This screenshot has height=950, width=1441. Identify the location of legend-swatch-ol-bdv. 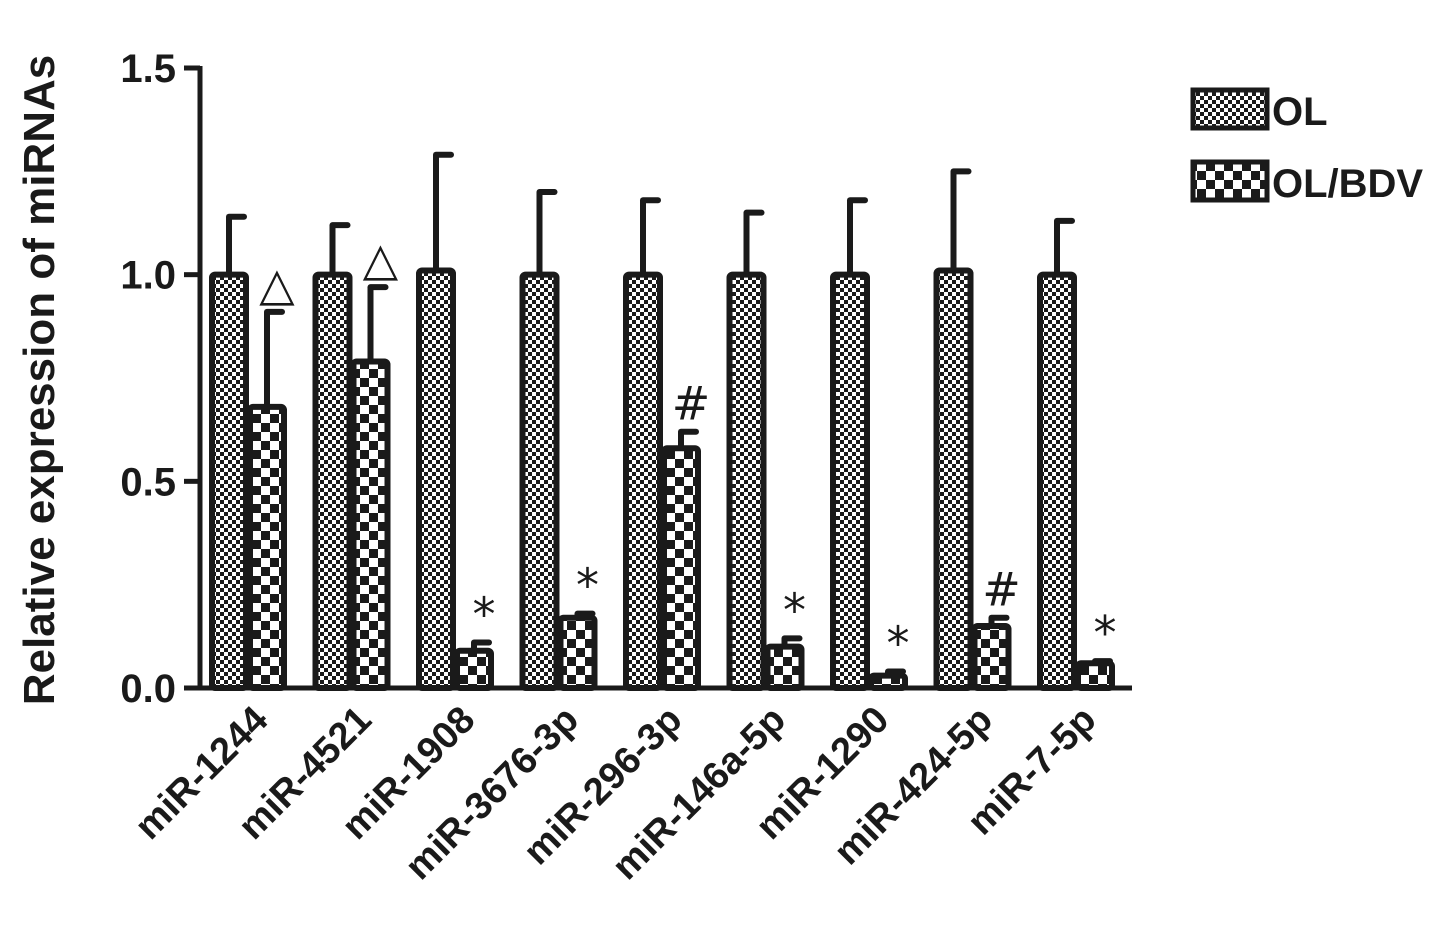
(1230, 181).